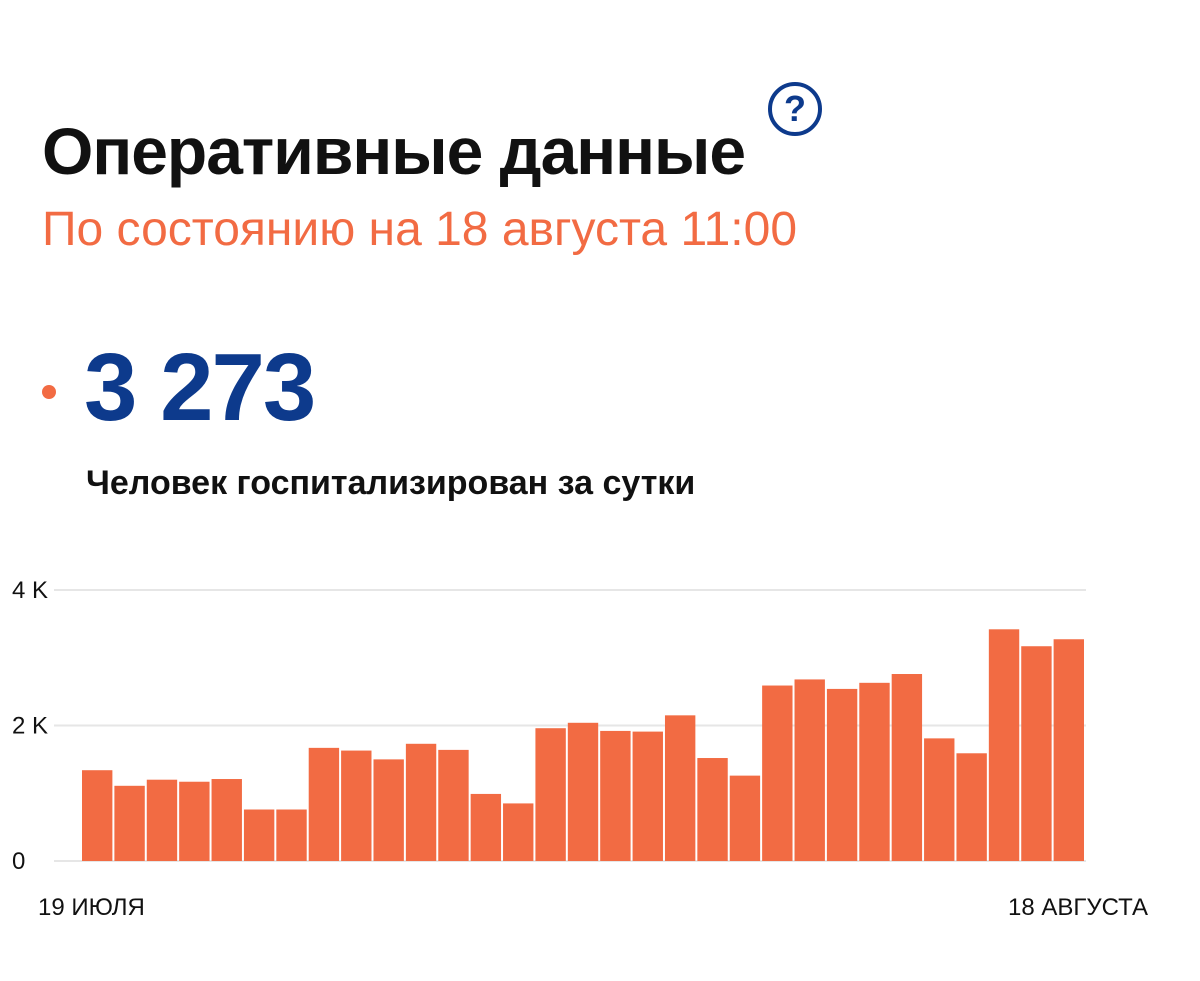 The height and width of the screenshot is (981, 1200). What do you see at coordinates (97, 815) in the screenshot?
I see `bar-19.07` at bounding box center [97, 815].